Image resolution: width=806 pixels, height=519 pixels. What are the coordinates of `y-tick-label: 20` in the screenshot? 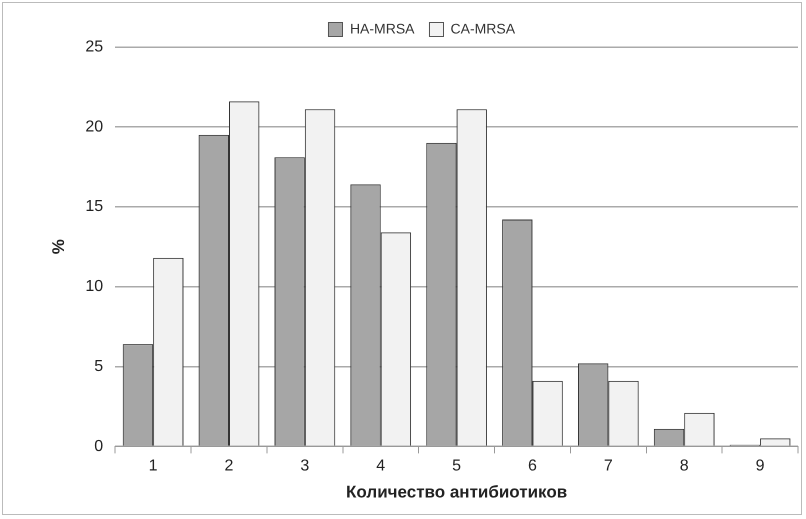 It's located at (94, 127).